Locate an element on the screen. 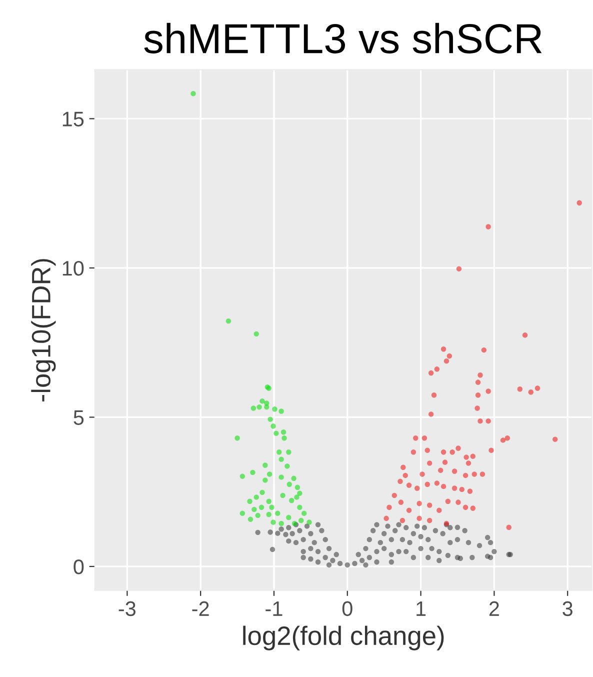  chart-title: shMETTL3 vs shSCR is located at coordinates (343, 38).